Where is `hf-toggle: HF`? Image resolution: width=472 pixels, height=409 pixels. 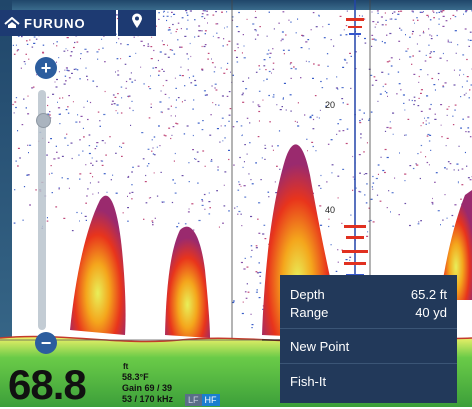 hf-toggle: HF is located at coordinates (211, 400).